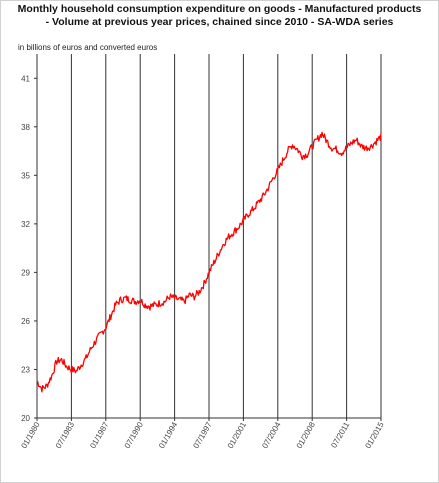 The width and height of the screenshot is (439, 483). I want to click on x-tick-label: 01/2008, so click(306, 435).